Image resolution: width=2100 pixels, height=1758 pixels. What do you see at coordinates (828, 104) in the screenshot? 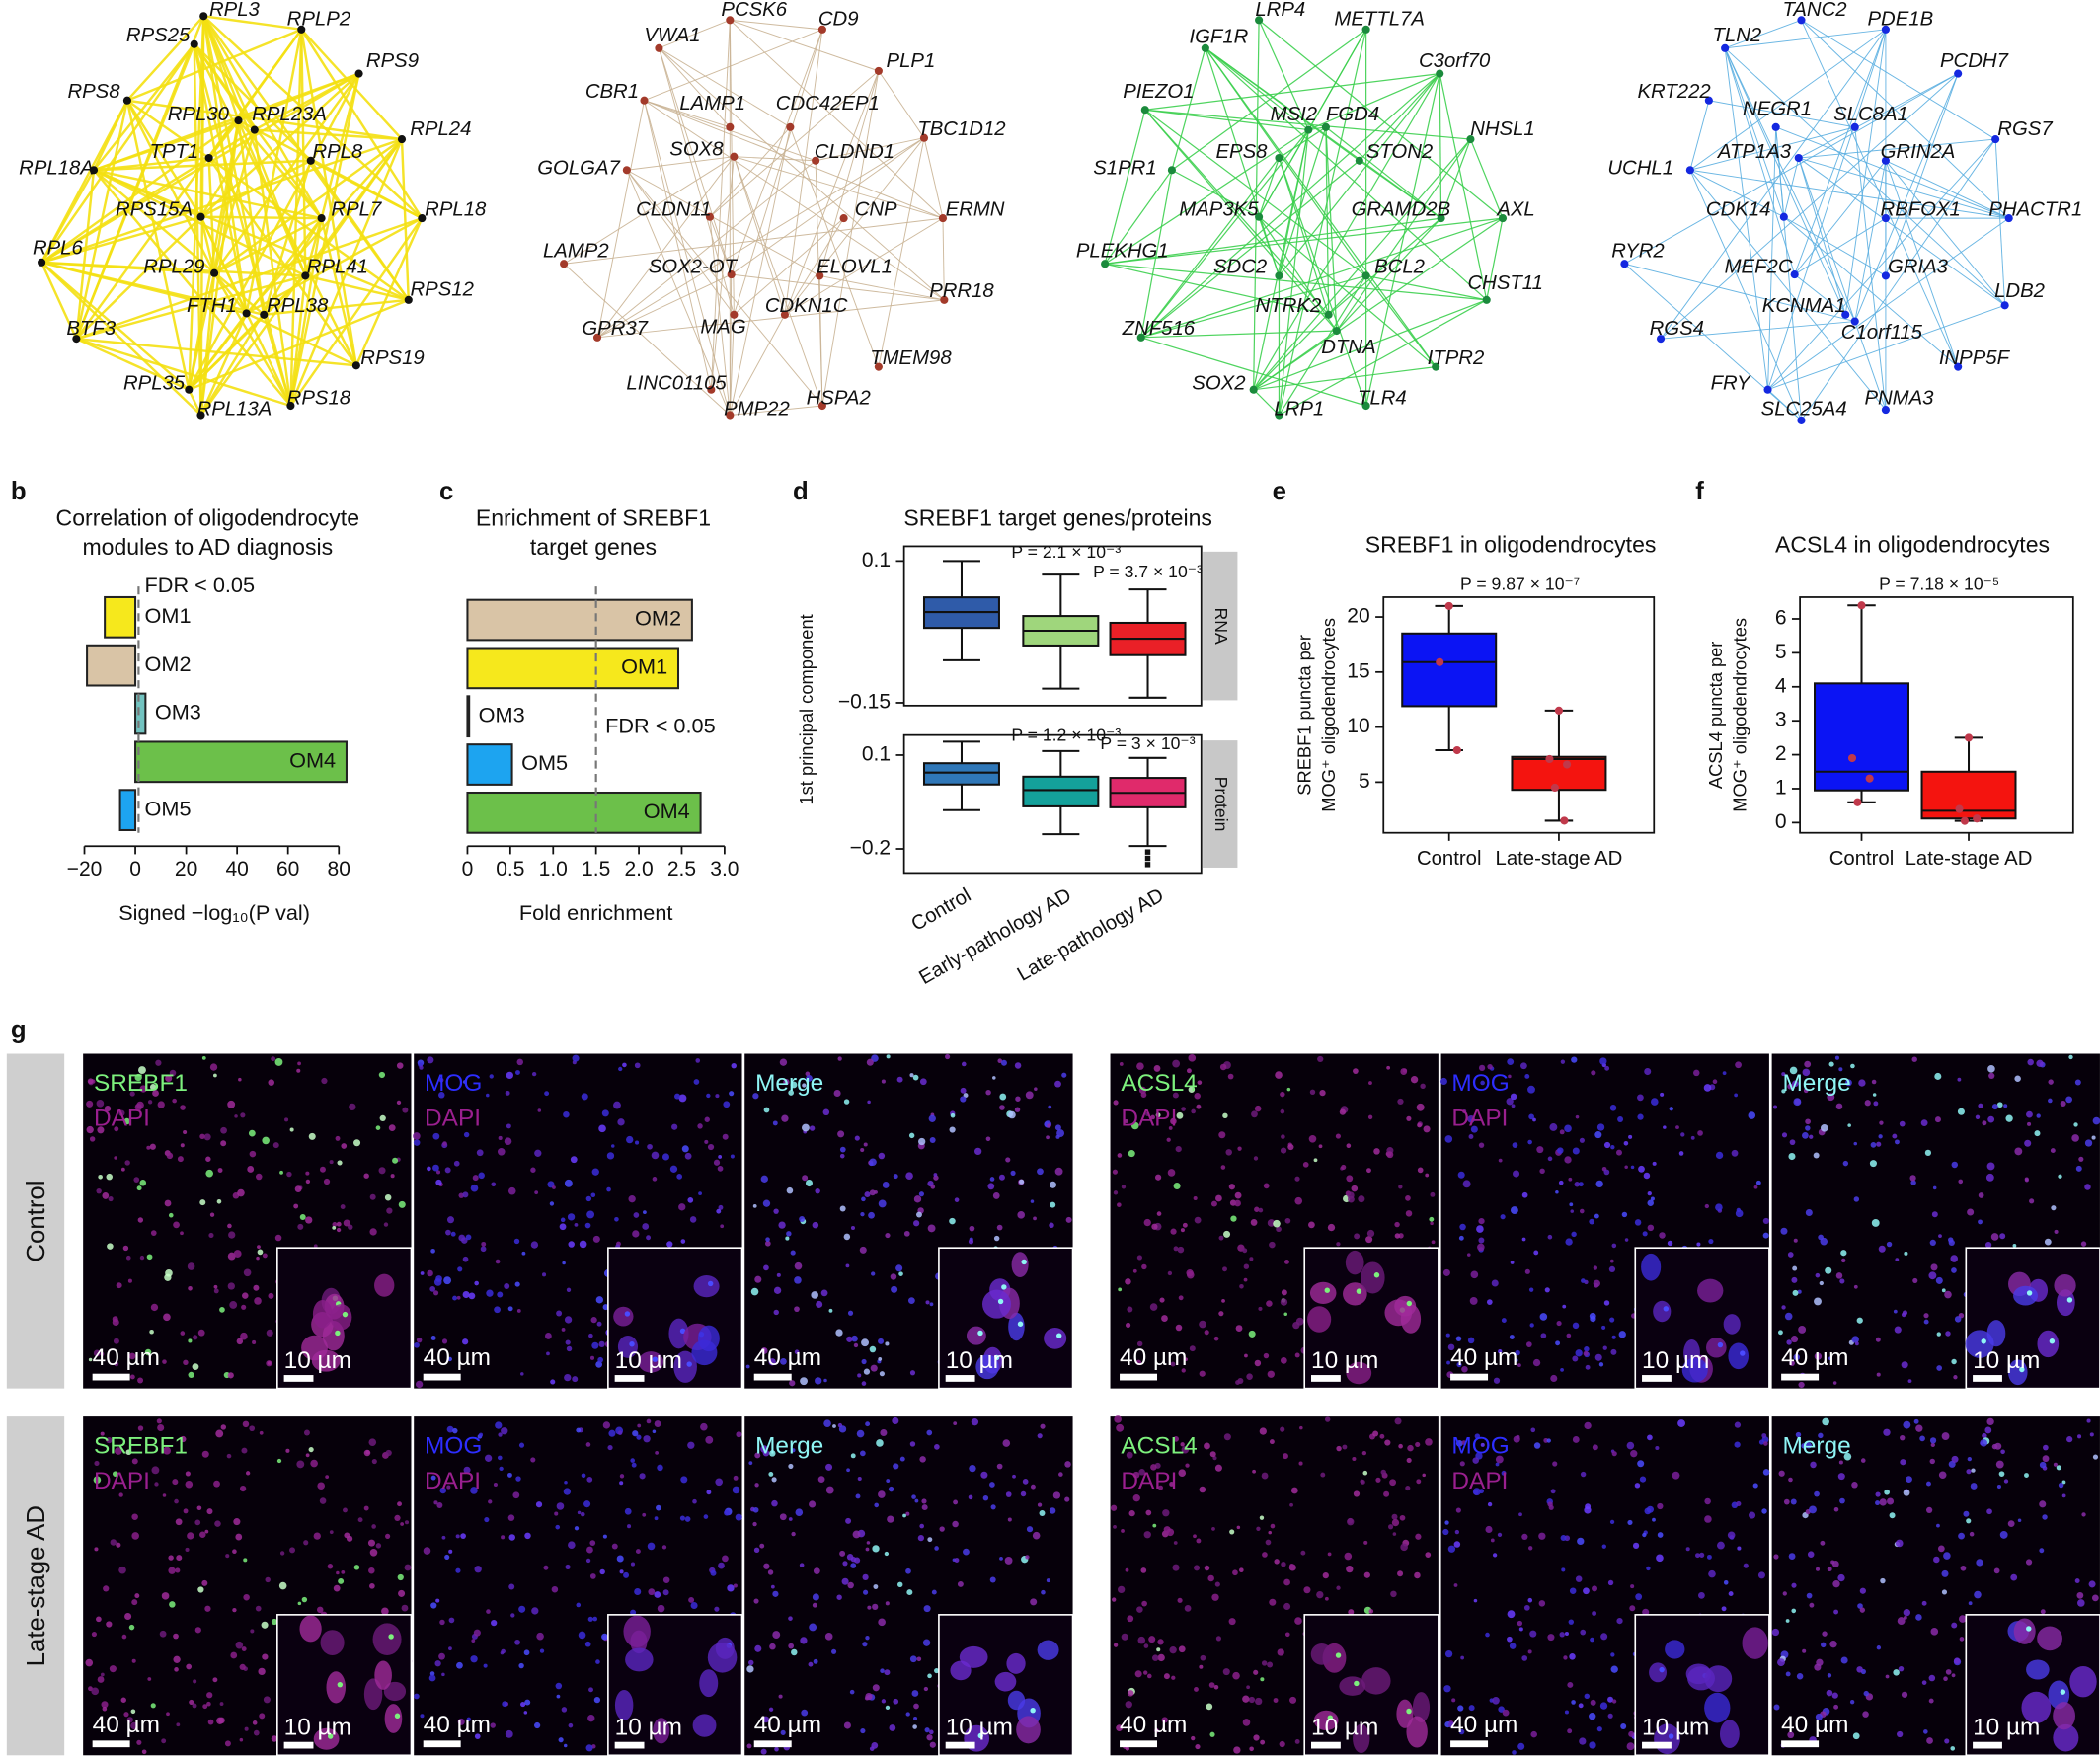
I see `node-label: CDC42EP1` at bounding box center [828, 104].